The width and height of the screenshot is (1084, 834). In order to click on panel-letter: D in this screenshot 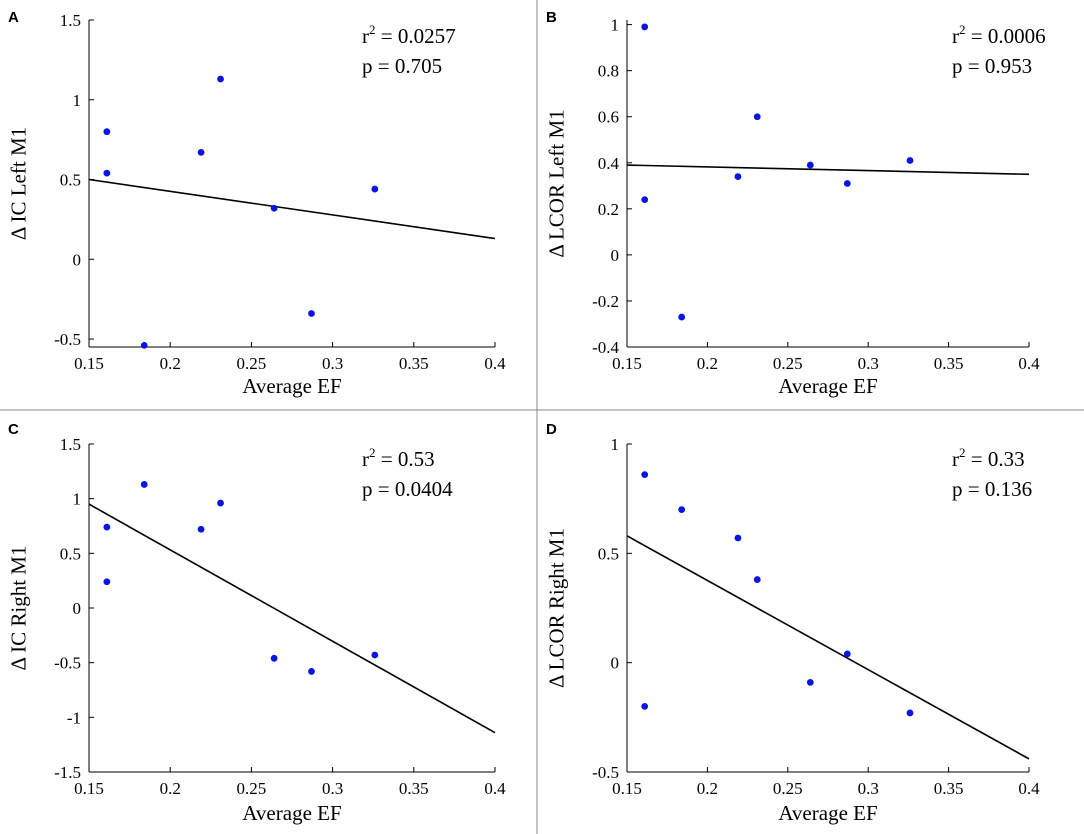, I will do `click(551, 429)`.